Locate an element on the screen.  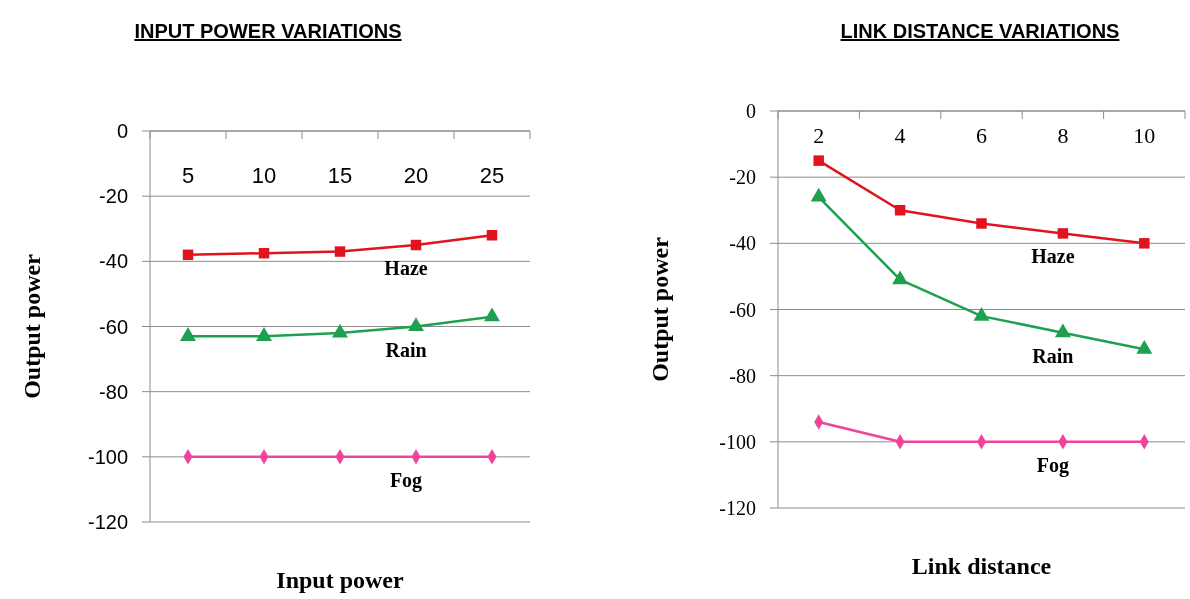
x-tick-label: 6 is located at coordinates (981, 135).